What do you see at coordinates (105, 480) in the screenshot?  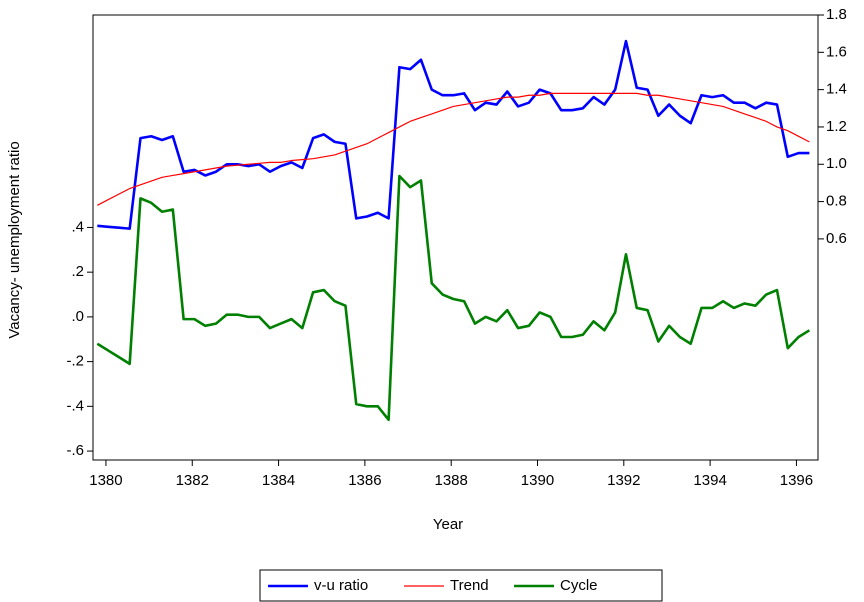 I see `x-tick-label: 1380` at bounding box center [105, 480].